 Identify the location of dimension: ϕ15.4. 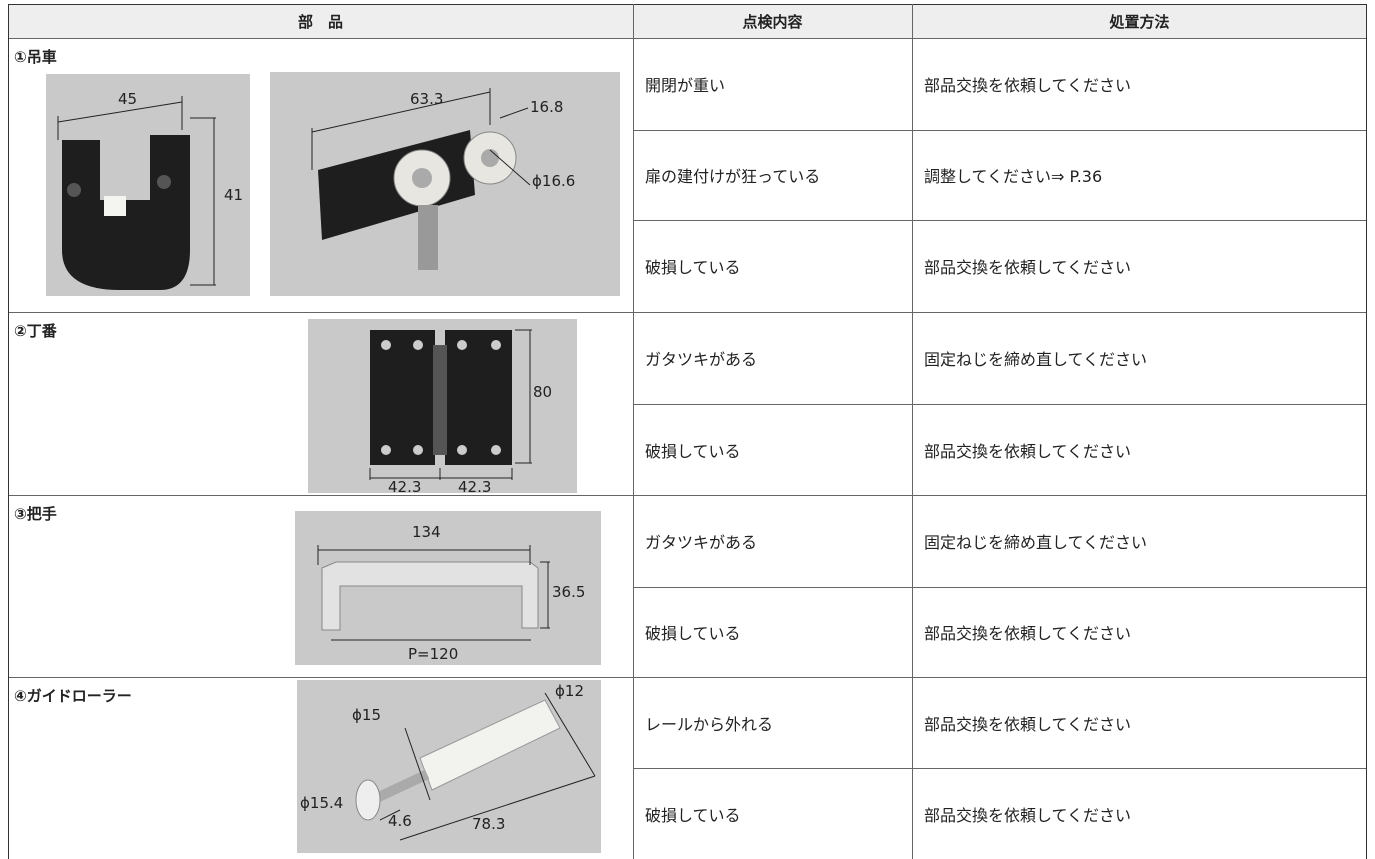
(321, 803).